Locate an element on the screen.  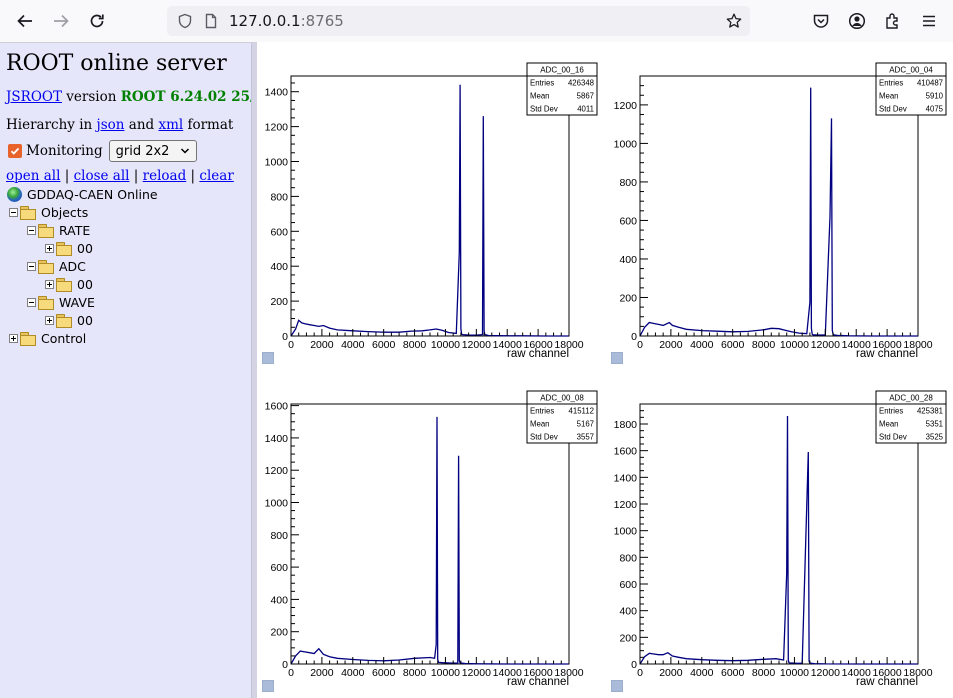
monitoring-checkbox is located at coordinates (15, 151).